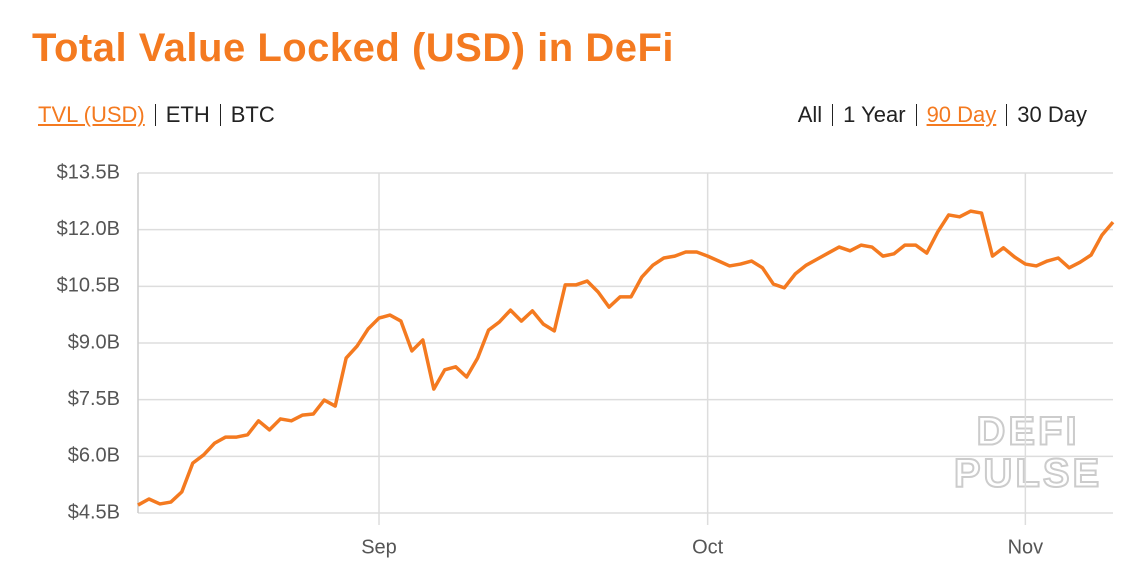 The width and height of the screenshot is (1147, 575). Describe the element at coordinates (94, 342) in the screenshot. I see `y-tick-label: $9.0B` at that location.